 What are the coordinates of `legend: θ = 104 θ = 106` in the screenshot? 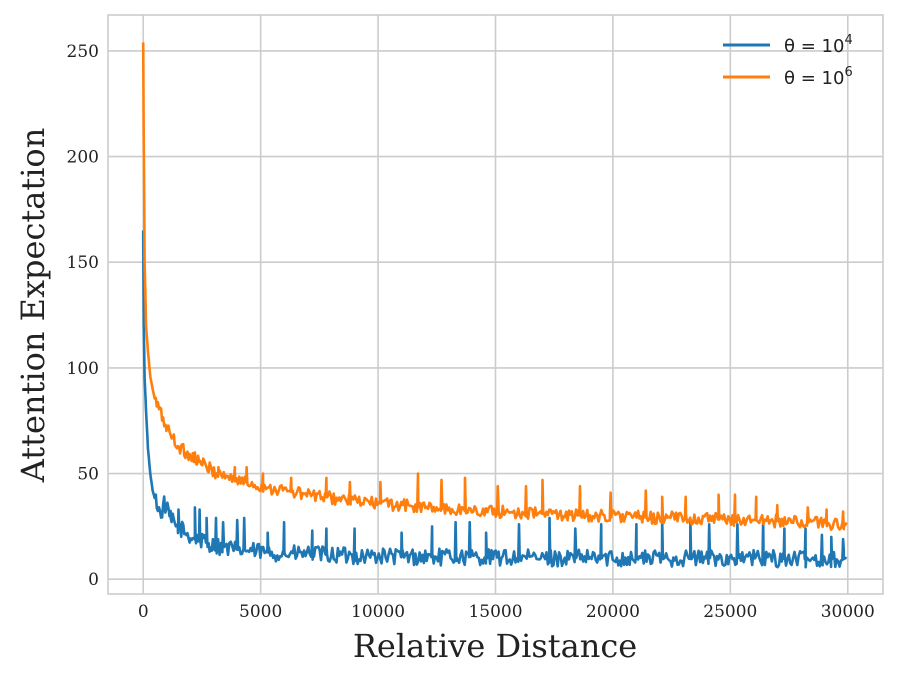 It's located at (788, 61).